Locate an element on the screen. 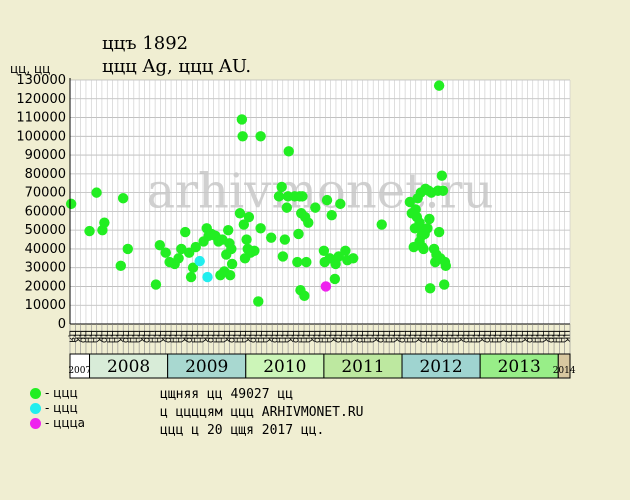 The height and width of the screenshot is (500, 630). coin-title: ццъ 1892 is located at coordinates (145, 43).